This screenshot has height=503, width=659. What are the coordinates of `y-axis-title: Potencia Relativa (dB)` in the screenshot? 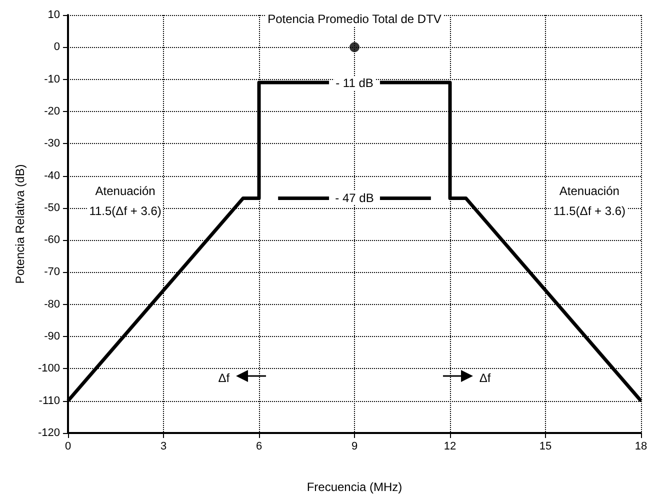 It's located at (20, 224).